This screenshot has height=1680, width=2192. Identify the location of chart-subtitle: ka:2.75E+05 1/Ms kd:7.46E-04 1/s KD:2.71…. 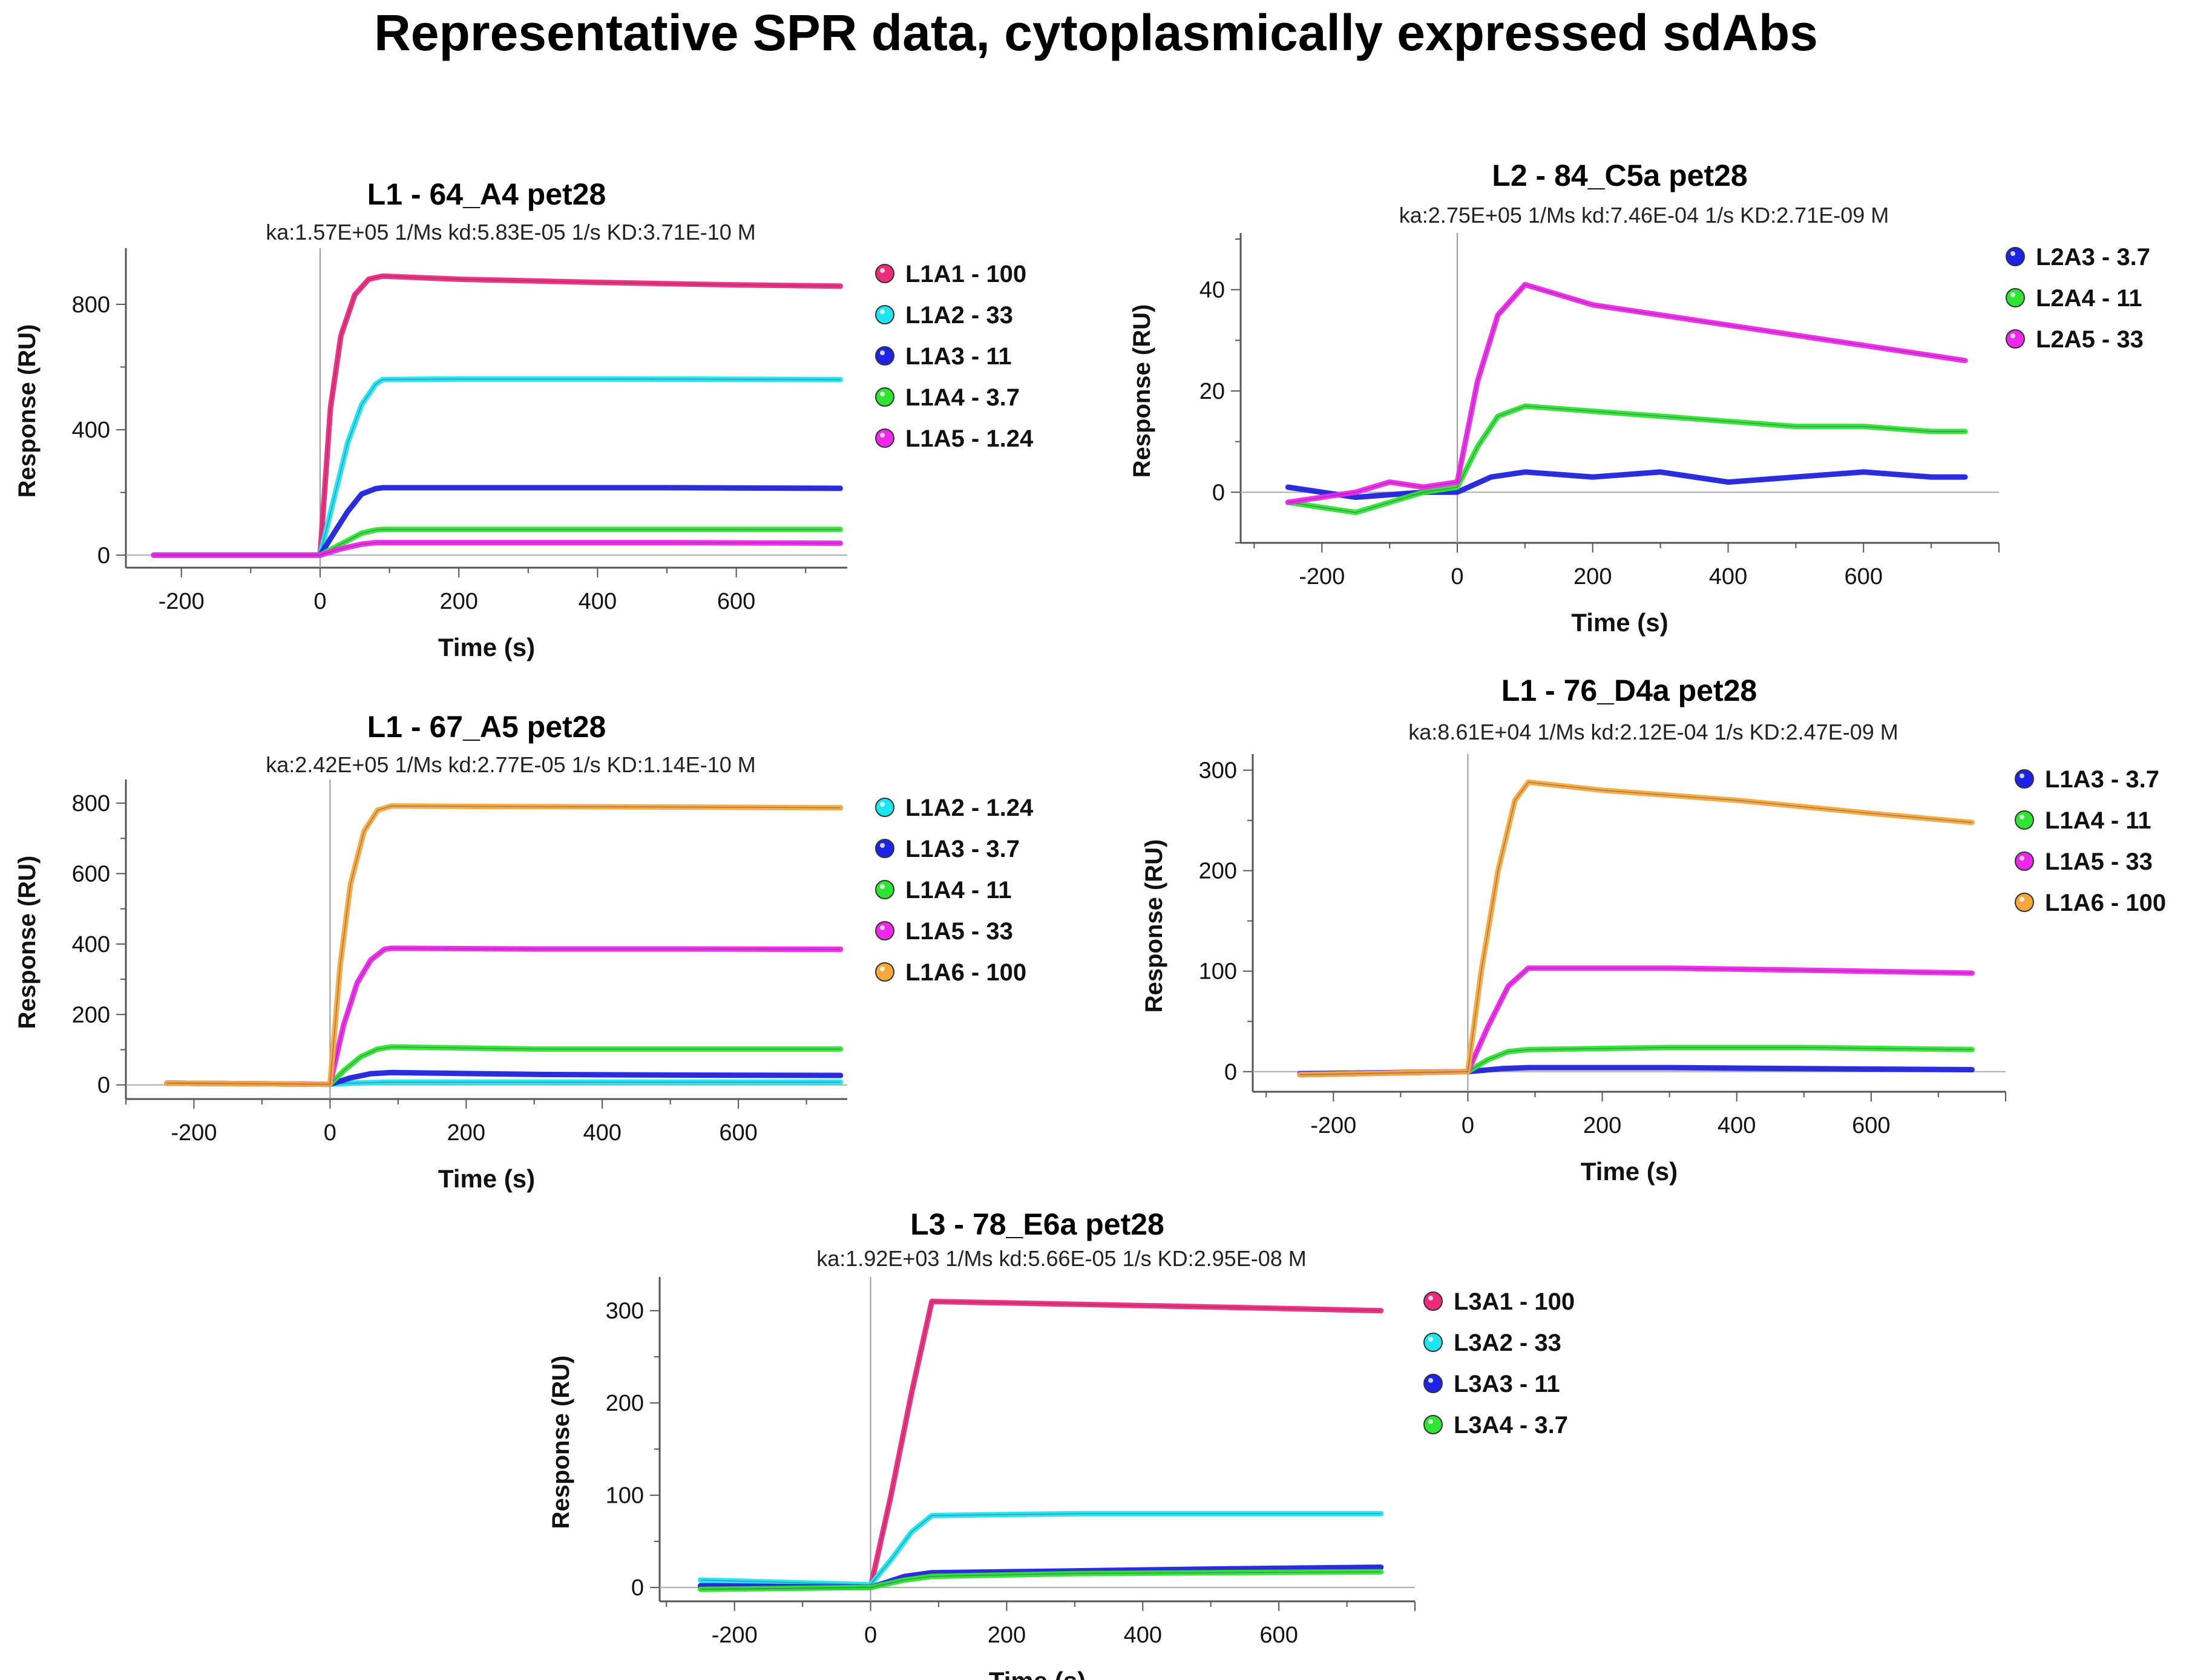
(1644, 215).